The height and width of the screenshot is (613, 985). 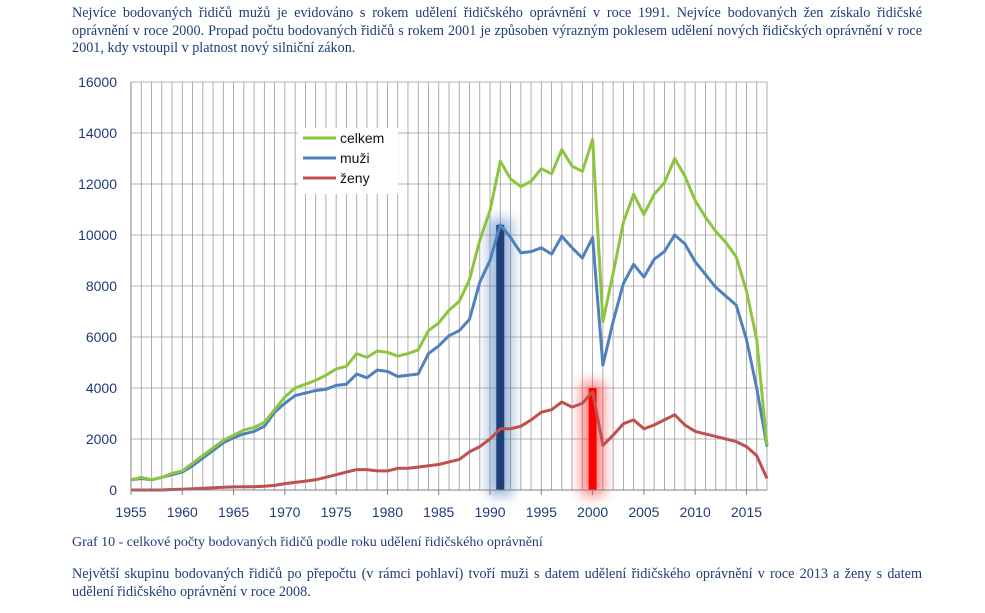 I want to click on y-tick-label: 2000, so click(x=101, y=439).